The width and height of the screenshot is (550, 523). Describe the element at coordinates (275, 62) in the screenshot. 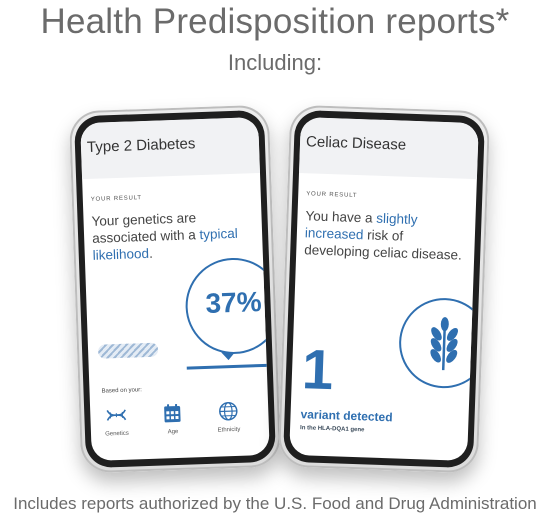

I see `subheadline: Including:` at that location.